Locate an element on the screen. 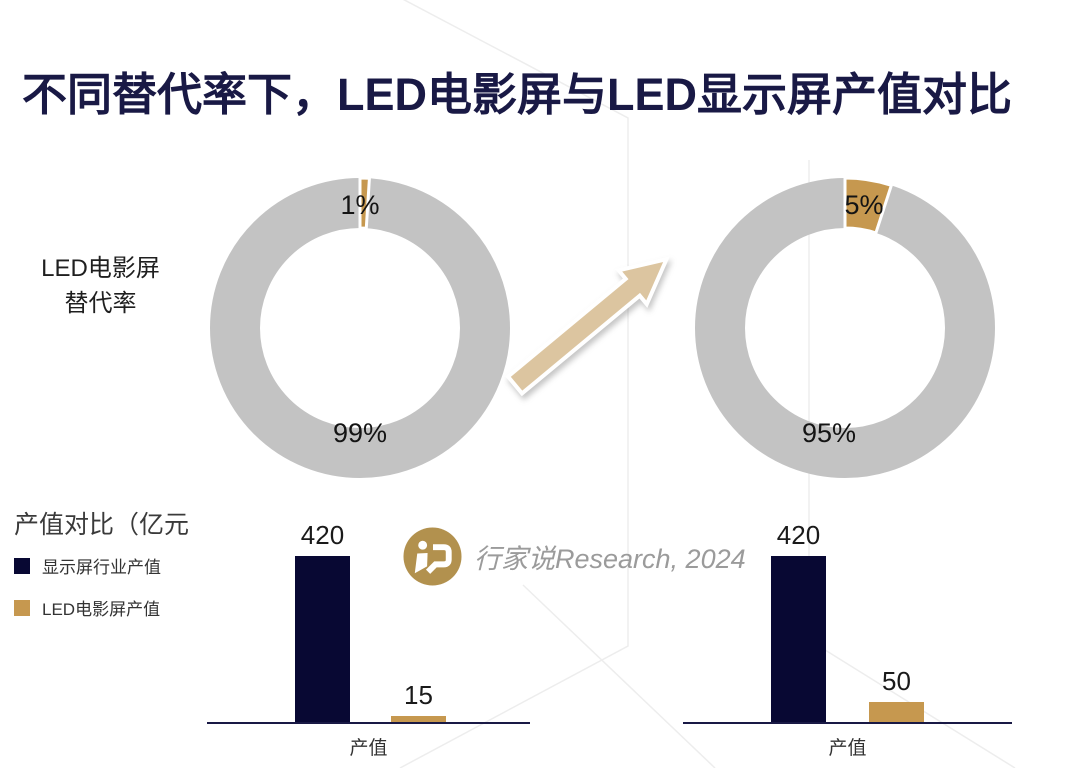 Image resolution: width=1080 pixels, height=768 pixels. donut-current-small-pct: 1% is located at coordinates (360, 205).